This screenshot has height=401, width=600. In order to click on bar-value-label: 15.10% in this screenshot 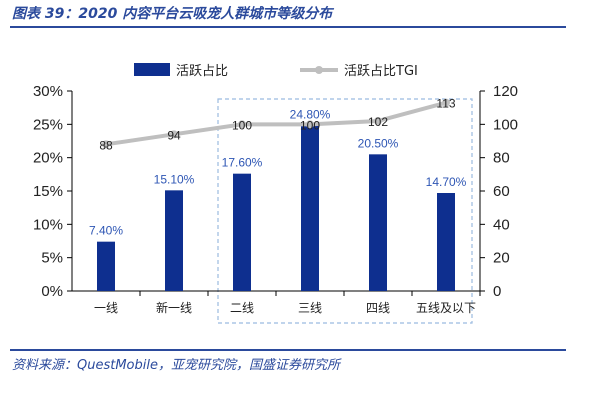, I will do `click(174, 179)`.